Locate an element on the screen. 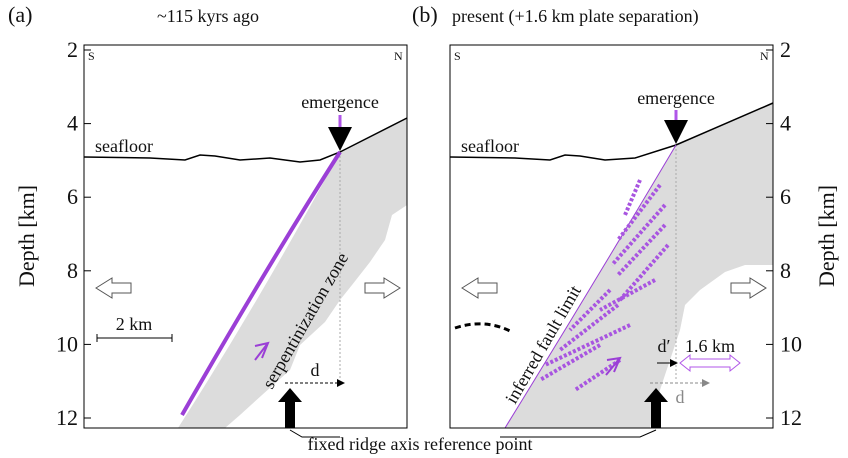  separation-label: 1.6 km is located at coordinates (710, 346).